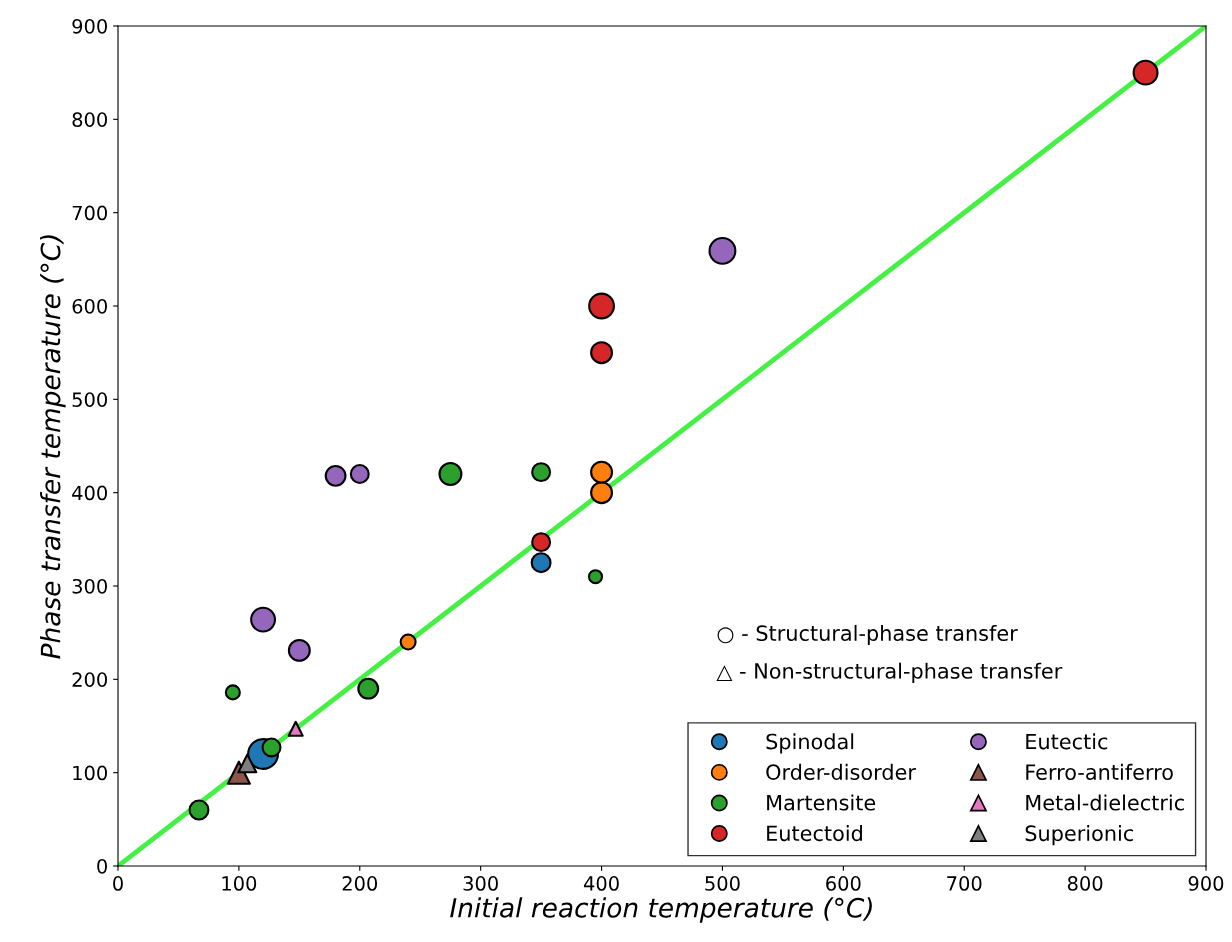  What do you see at coordinates (89, 679) in the screenshot?
I see `y-tick-label: 200` at bounding box center [89, 679].